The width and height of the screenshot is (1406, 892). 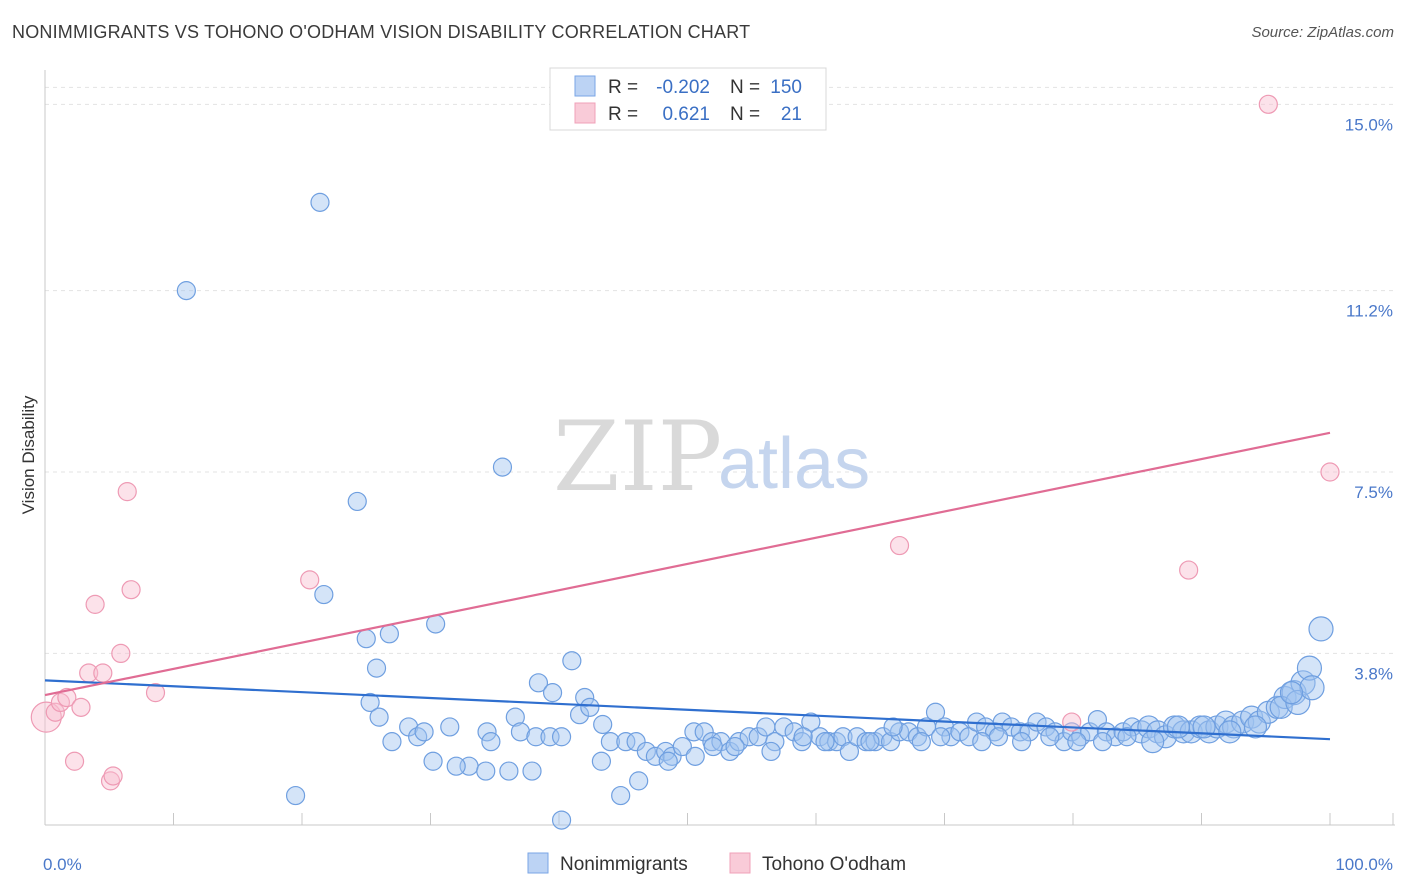 What do you see at coordinates (28, 454) in the screenshot?
I see `y-axis-label: Vision Disability` at bounding box center [28, 454].